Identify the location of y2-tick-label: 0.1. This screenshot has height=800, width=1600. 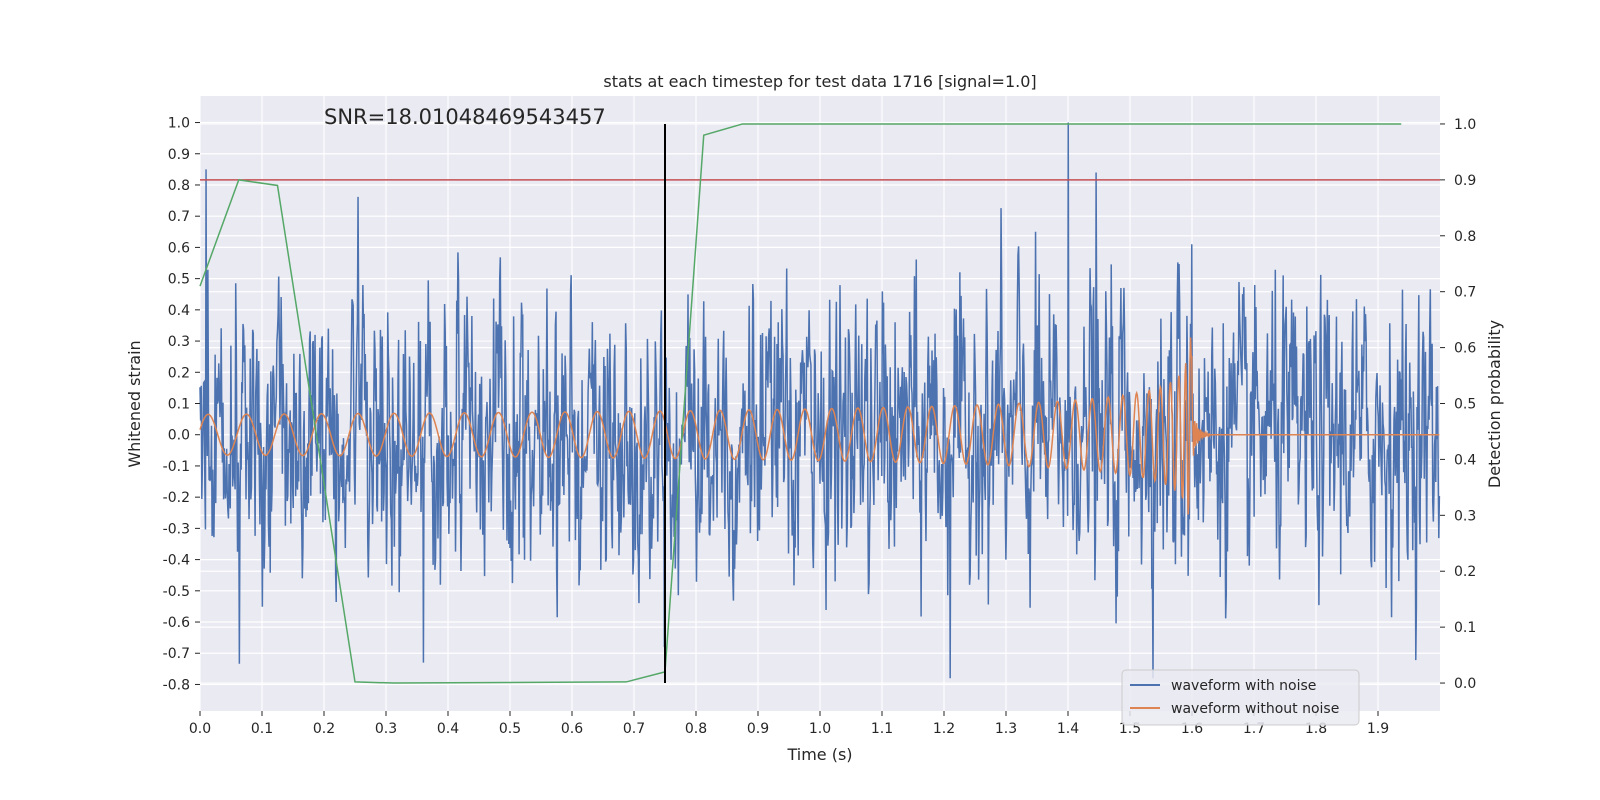
(1465, 628).